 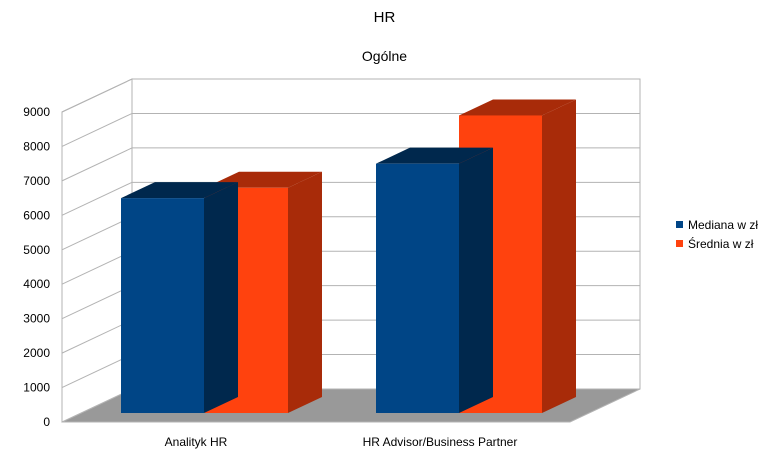 What do you see at coordinates (46, 422) in the screenshot?
I see `y-tick-label: 0` at bounding box center [46, 422].